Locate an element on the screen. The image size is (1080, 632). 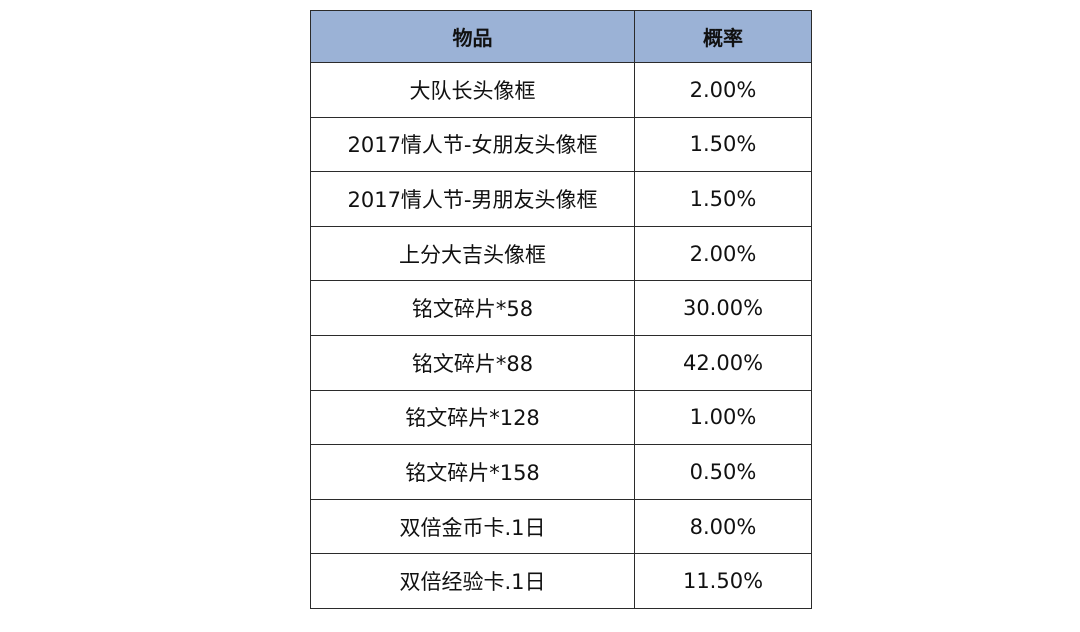
table-row: 双倍金币卡.1日 8.00% is located at coordinates (561, 526).